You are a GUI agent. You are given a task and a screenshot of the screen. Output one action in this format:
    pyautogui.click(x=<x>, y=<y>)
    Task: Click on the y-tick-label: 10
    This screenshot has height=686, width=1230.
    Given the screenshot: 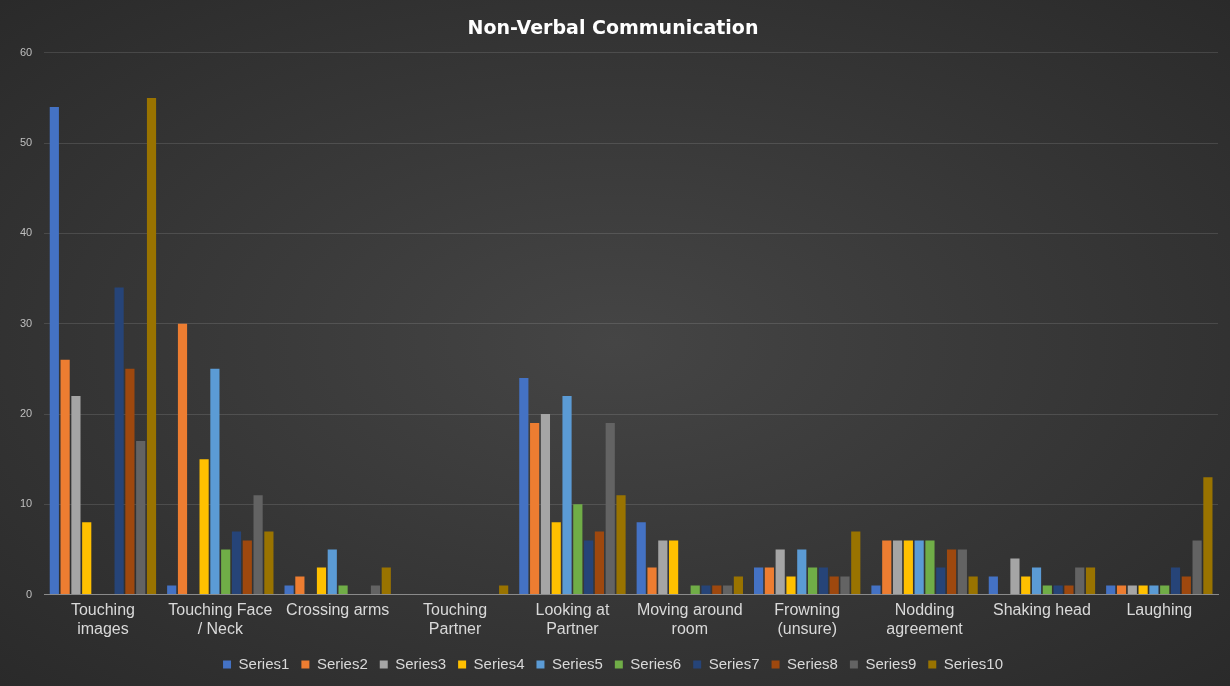 What is the action you would take?
    pyautogui.click(x=26, y=503)
    